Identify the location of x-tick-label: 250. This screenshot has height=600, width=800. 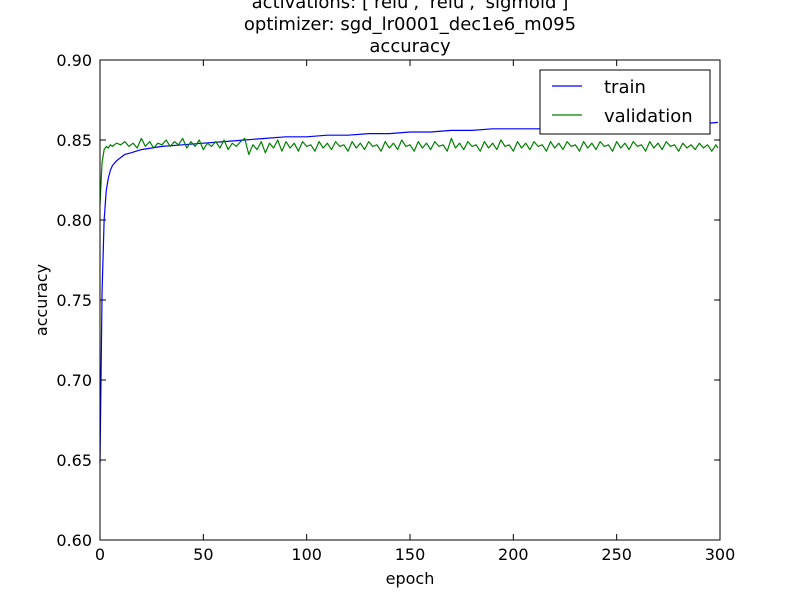
(616, 554).